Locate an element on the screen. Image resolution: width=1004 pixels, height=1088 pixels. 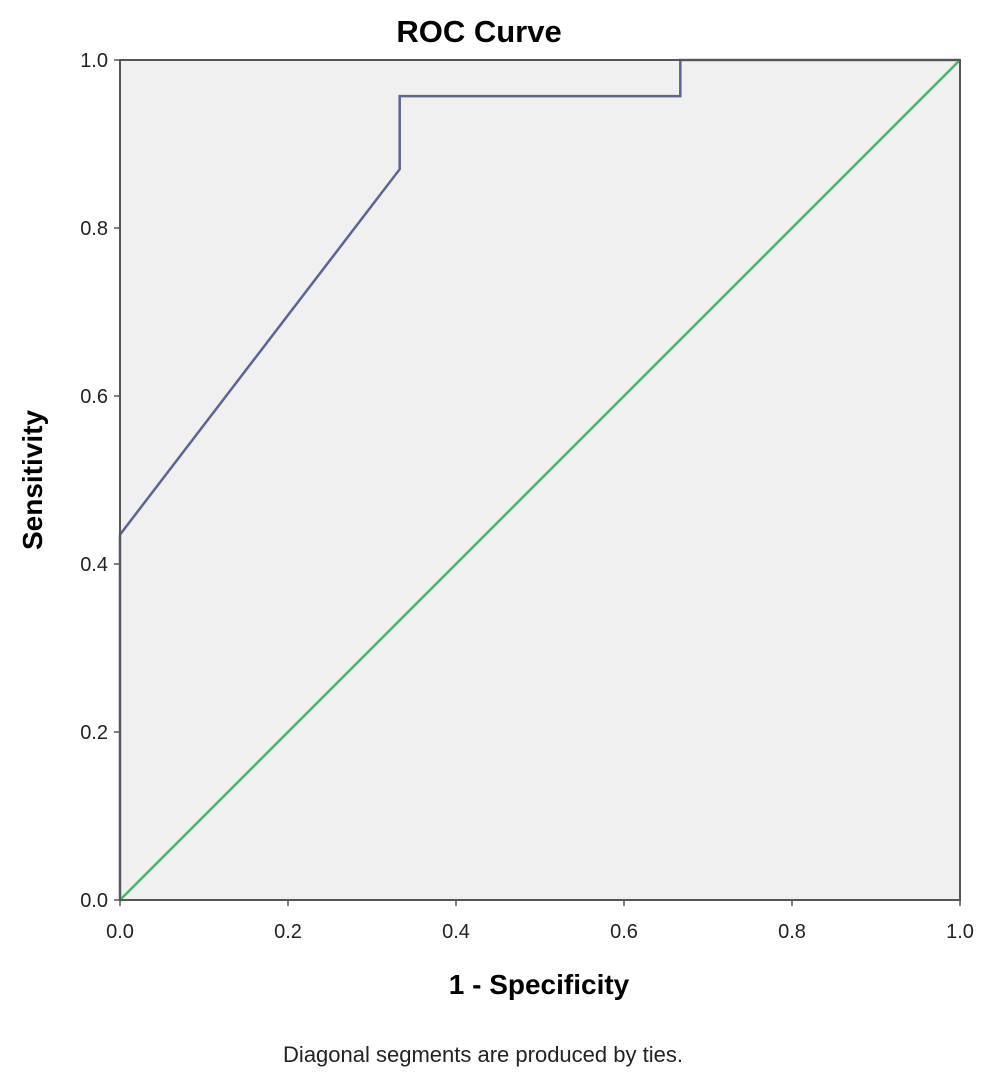
x-tick-label: 0.2 is located at coordinates (288, 932).